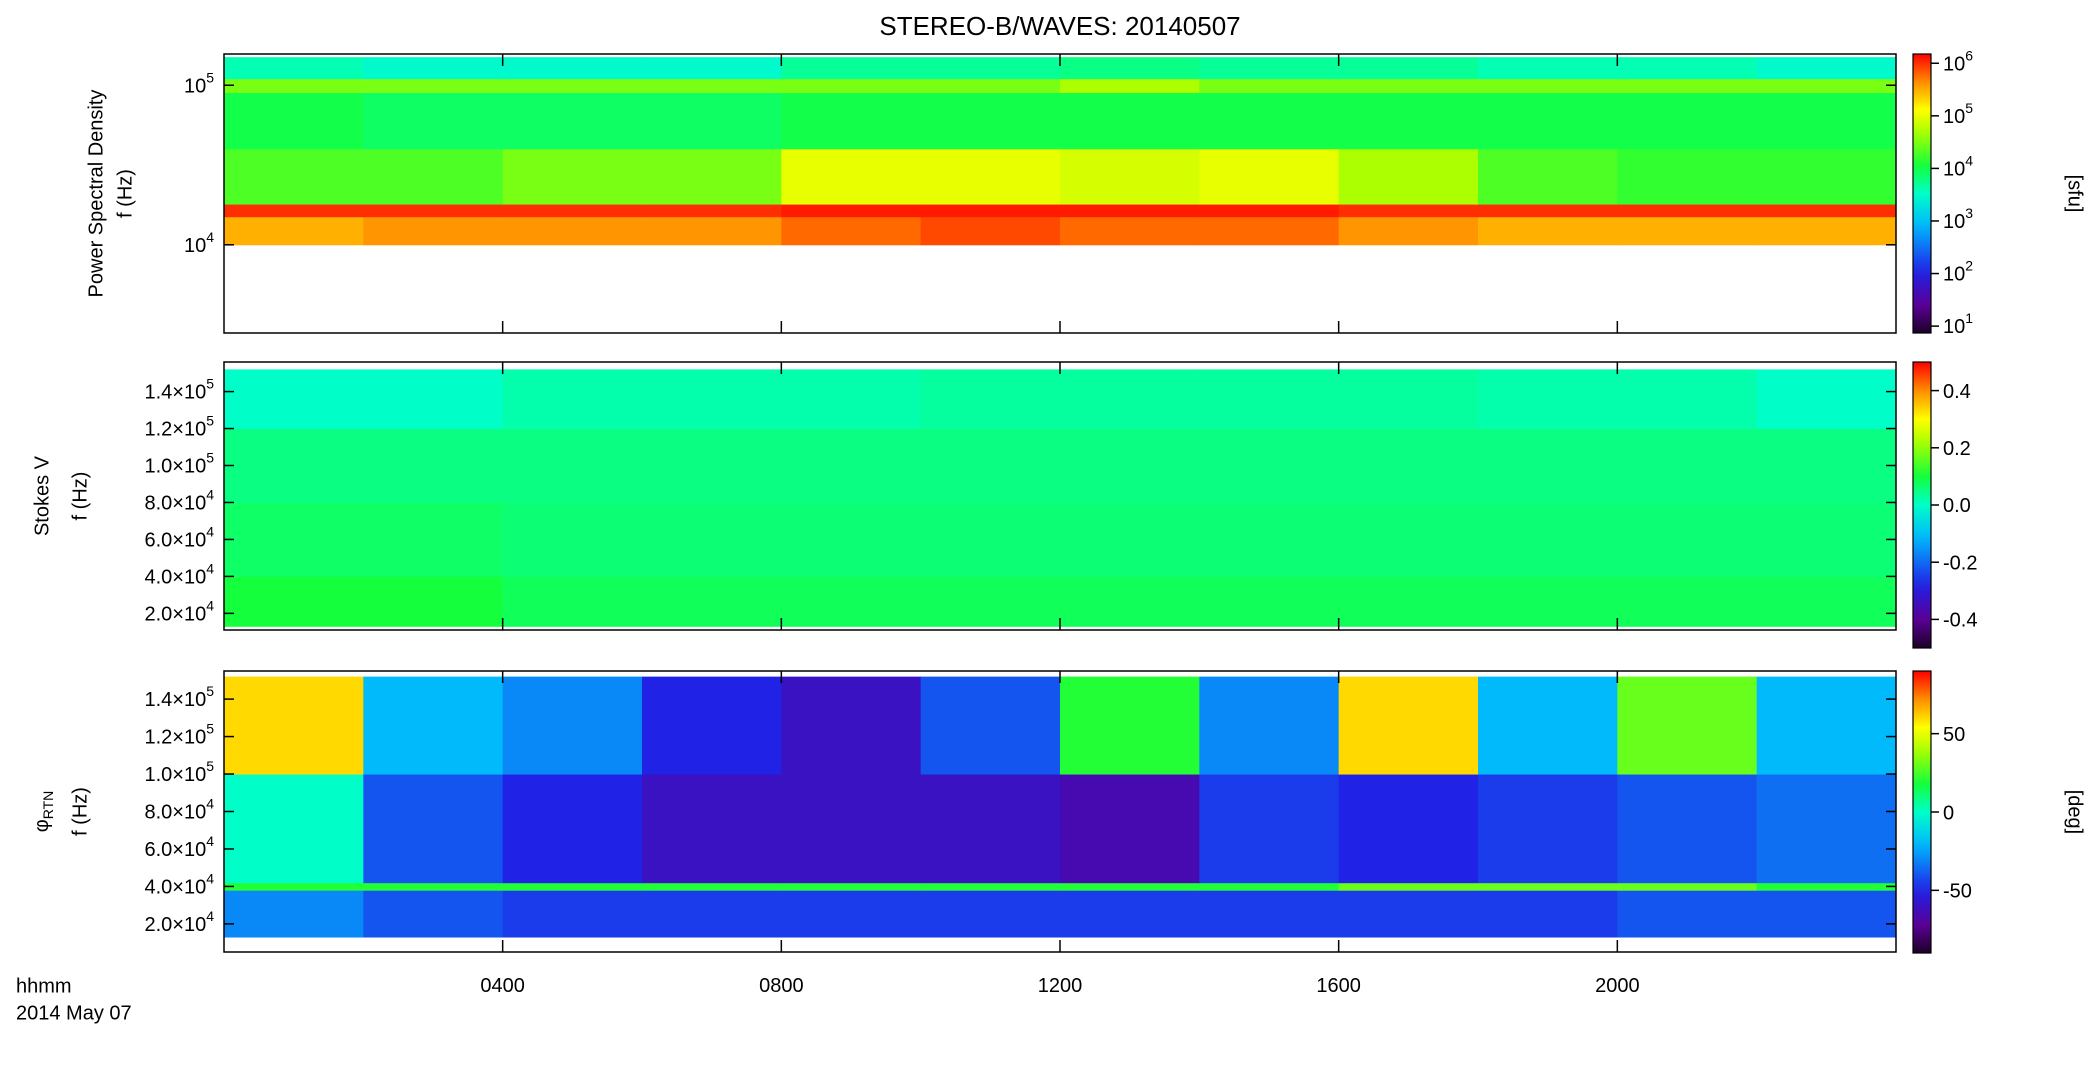 Image resolution: width=2096 pixels, height=1080 pixels. What do you see at coordinates (1969, 265) in the screenshot?
I see `colorbar-tick-label-exponent: 2` at bounding box center [1969, 265].